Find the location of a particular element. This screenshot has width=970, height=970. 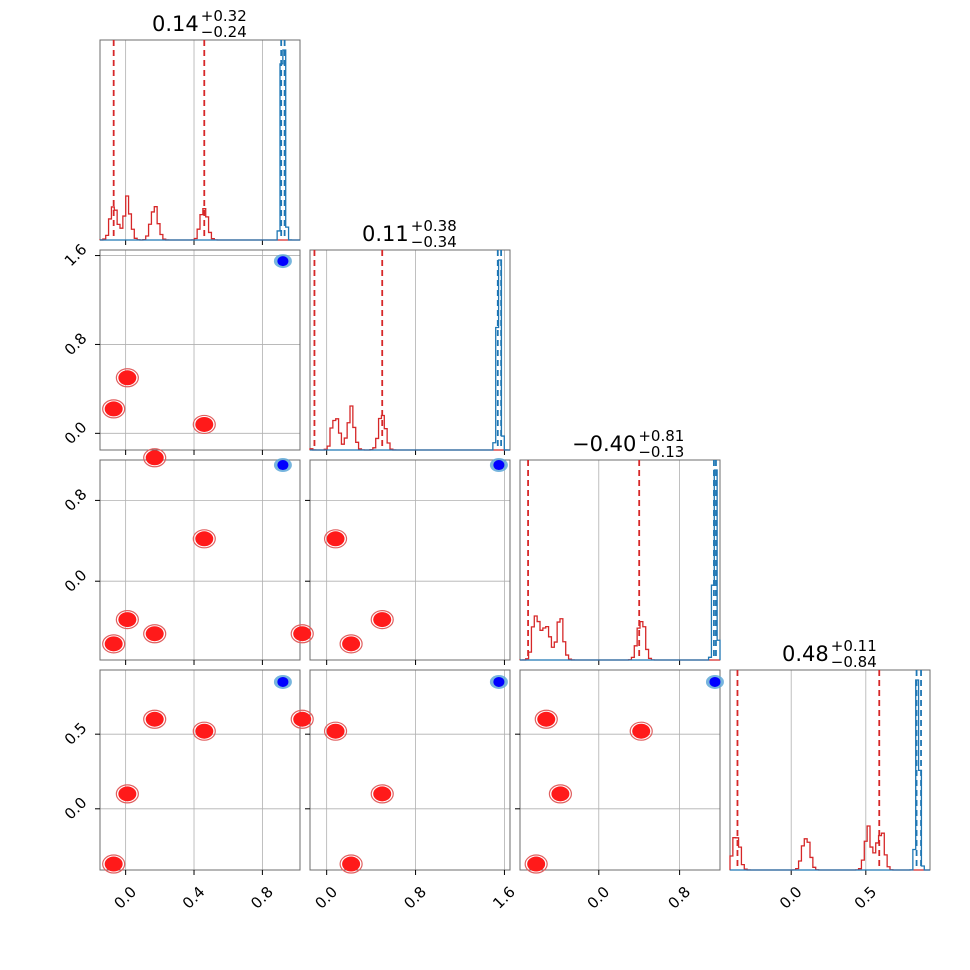

panel-title-1: 0.11 is located at coordinates (385, 234).